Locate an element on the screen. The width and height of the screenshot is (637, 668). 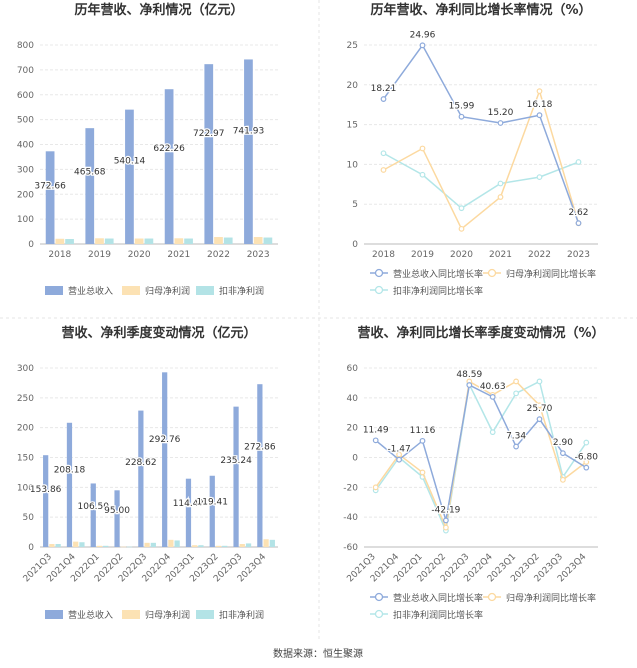
y-tick-label: 700 is located at coordinates (25, 71).